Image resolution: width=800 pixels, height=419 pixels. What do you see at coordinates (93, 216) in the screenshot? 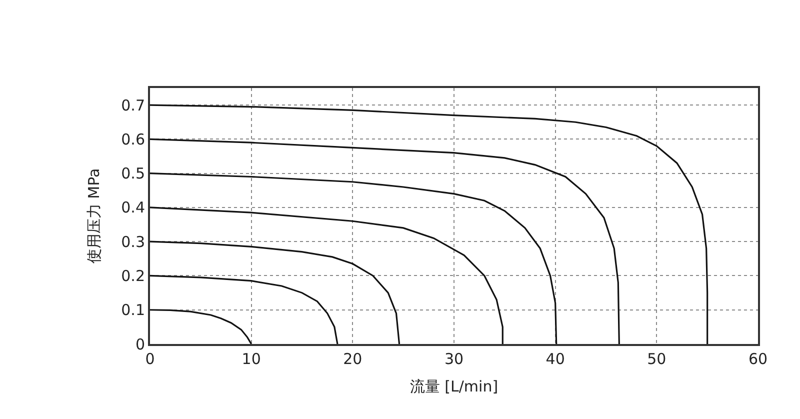
I see `y-axis-title: 使用压力 MPa` at bounding box center [93, 216].